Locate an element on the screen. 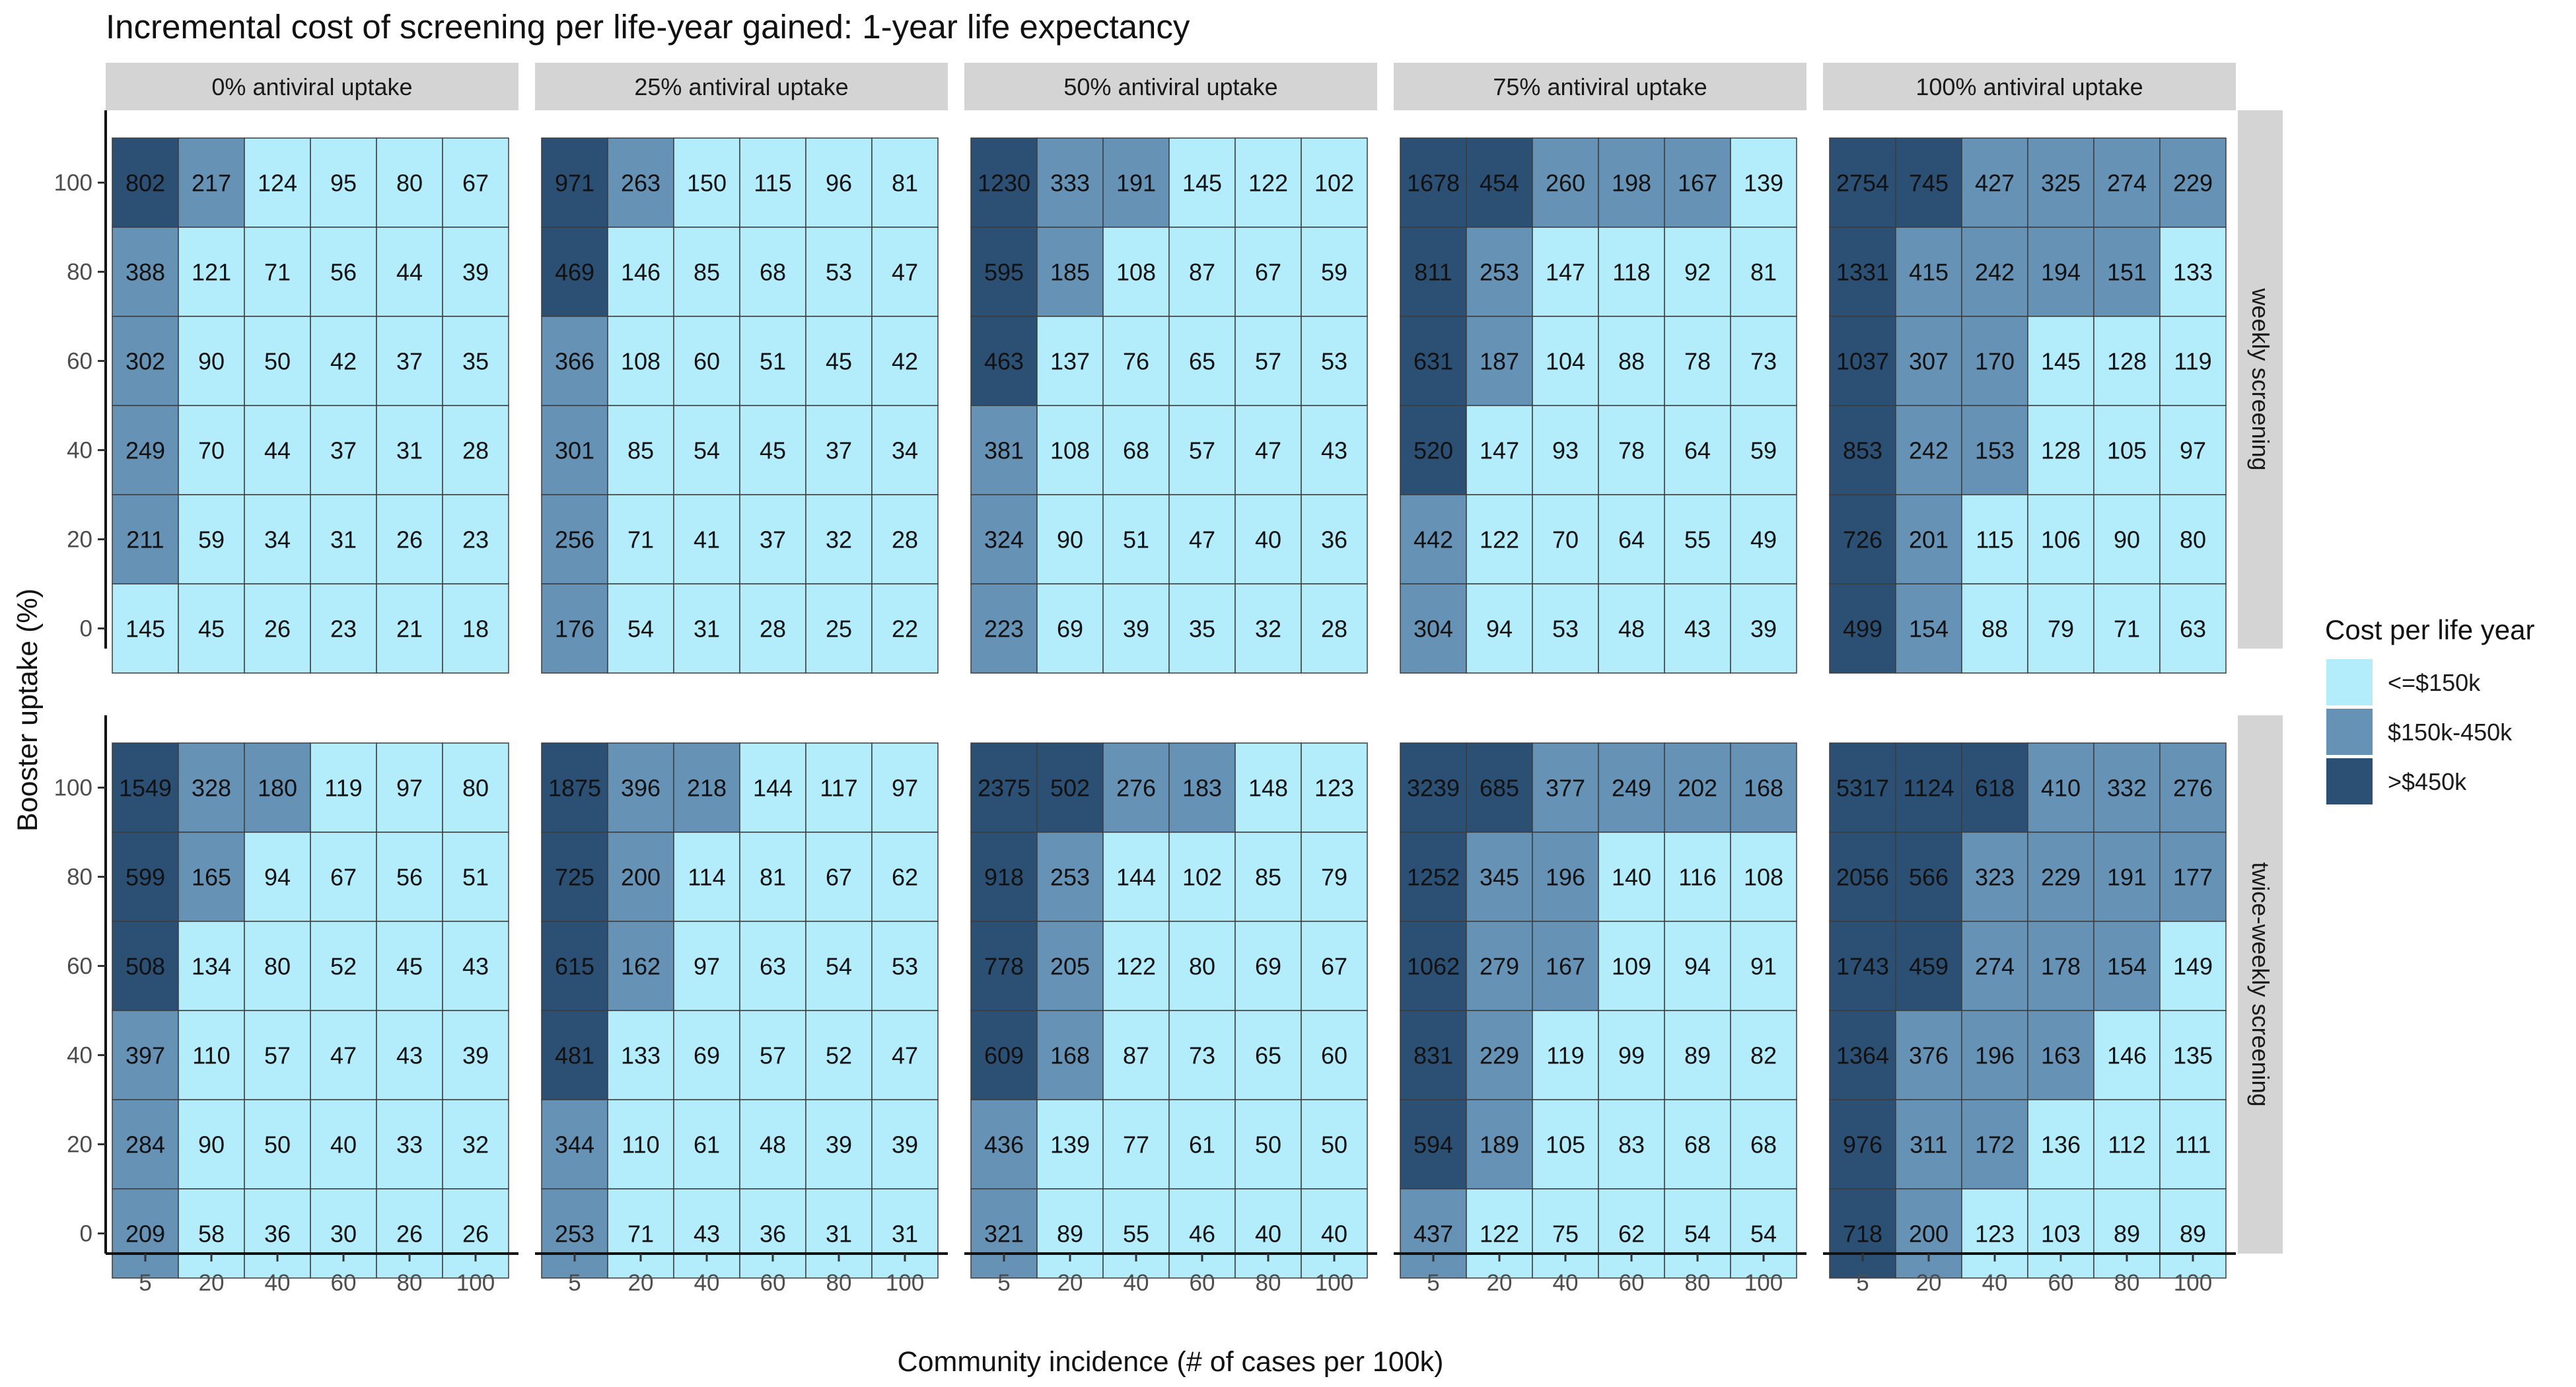  legend-label: $150k-450k is located at coordinates (2450, 732).